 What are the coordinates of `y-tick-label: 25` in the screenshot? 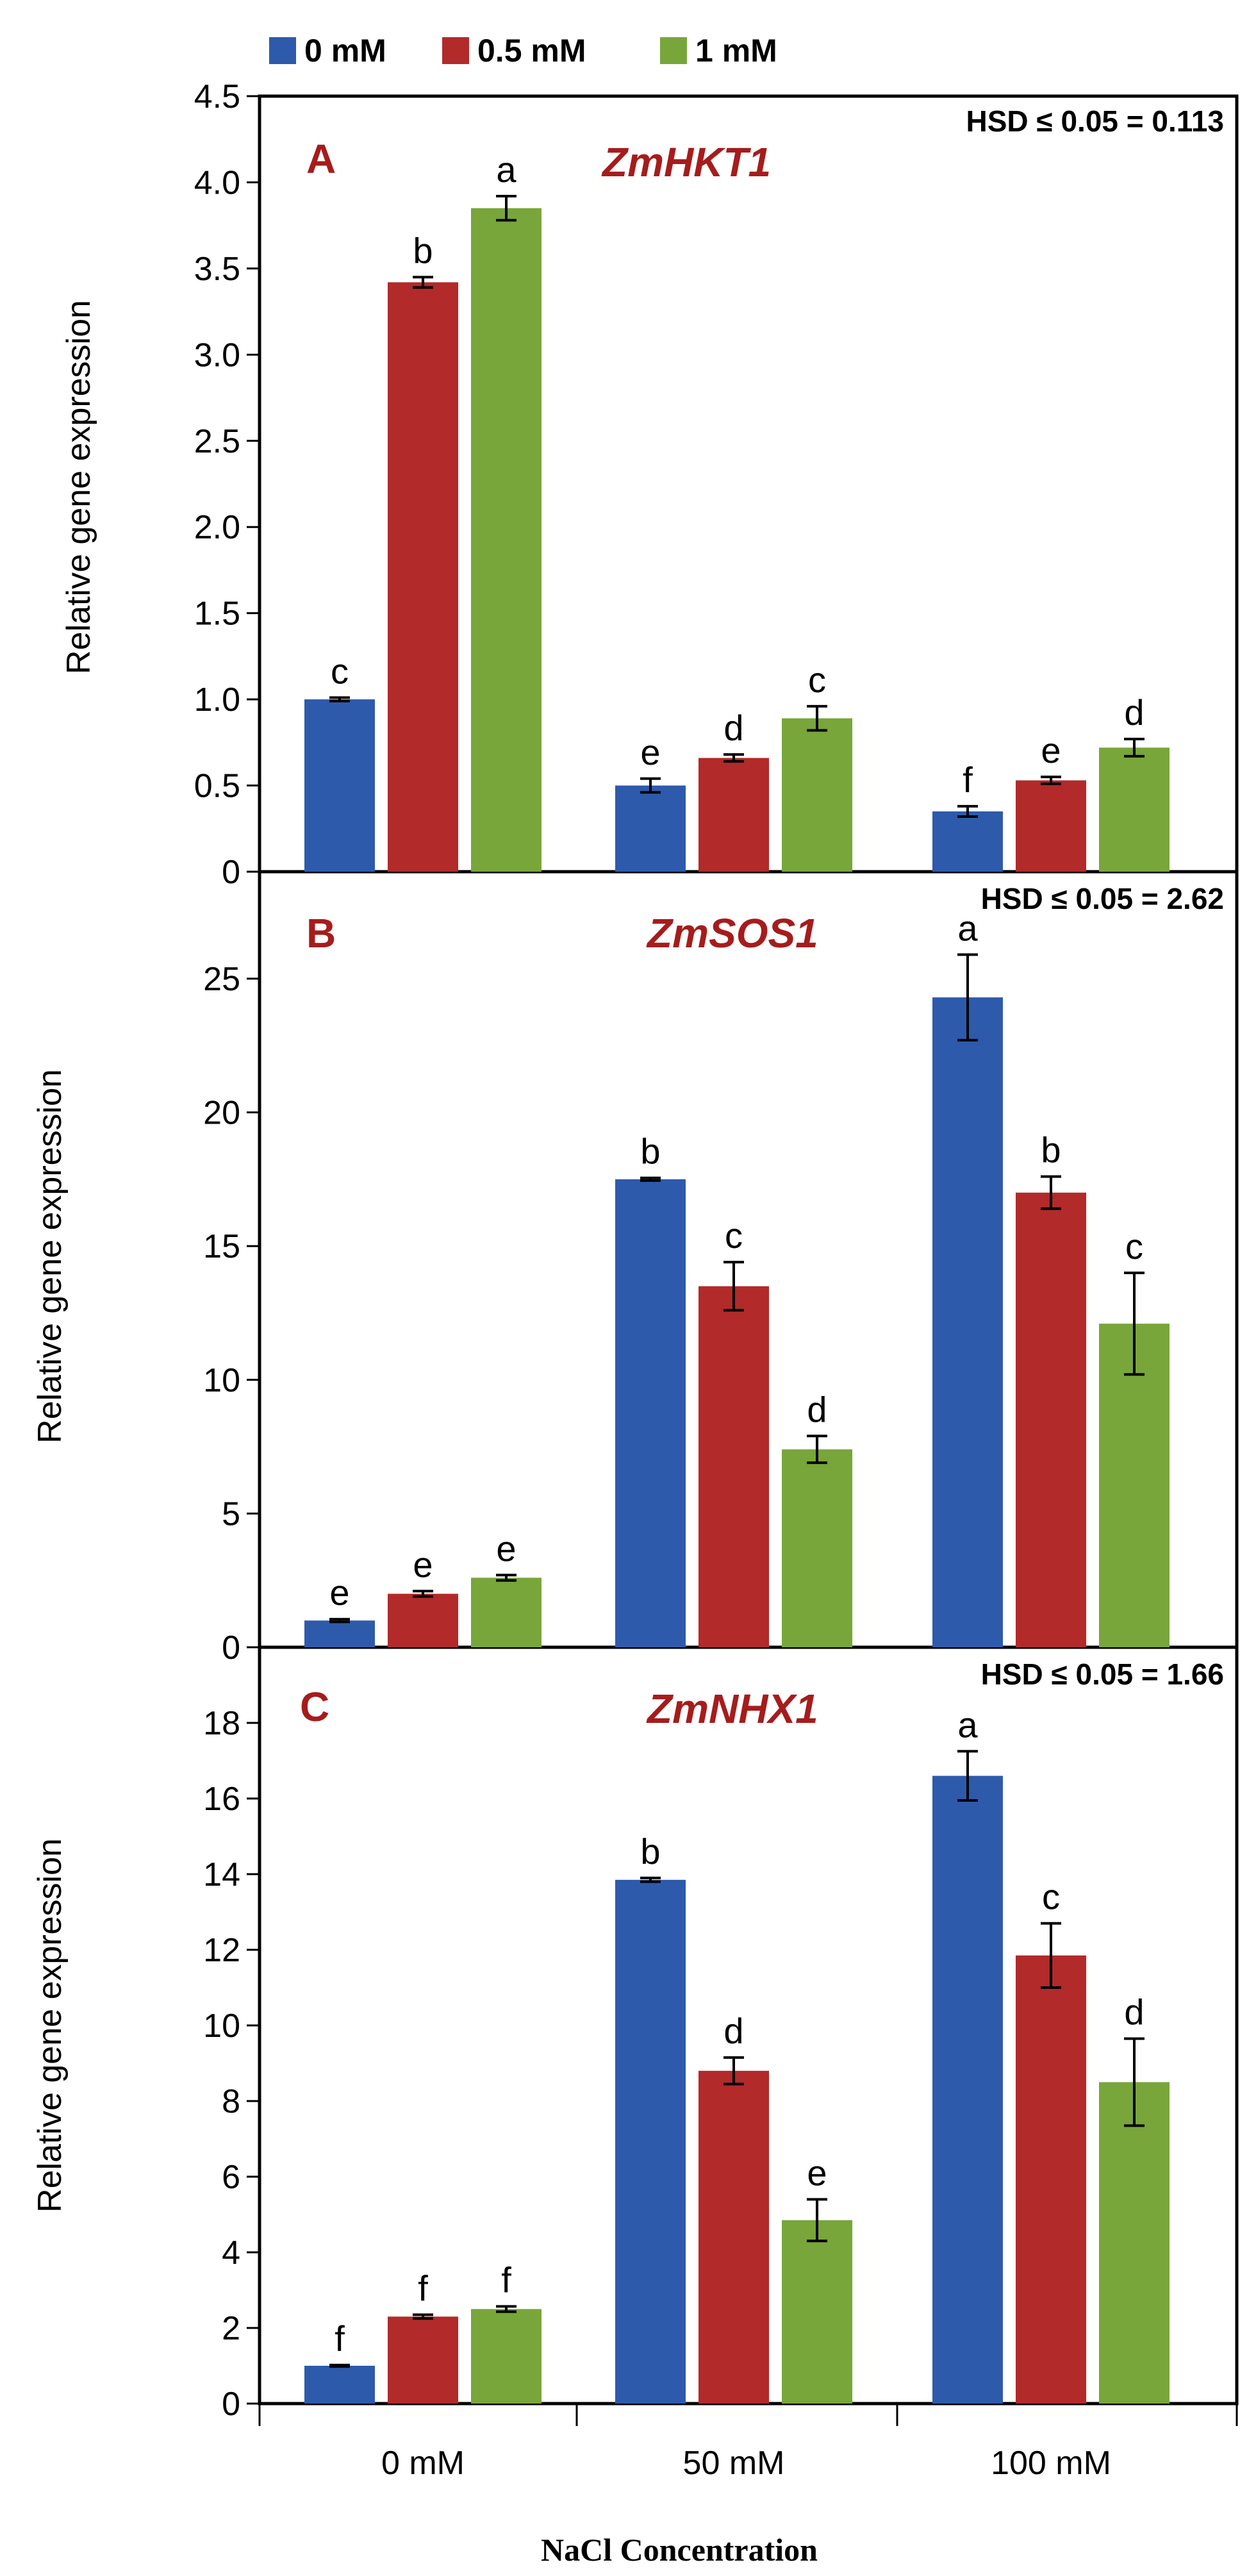 It's located at (221, 979).